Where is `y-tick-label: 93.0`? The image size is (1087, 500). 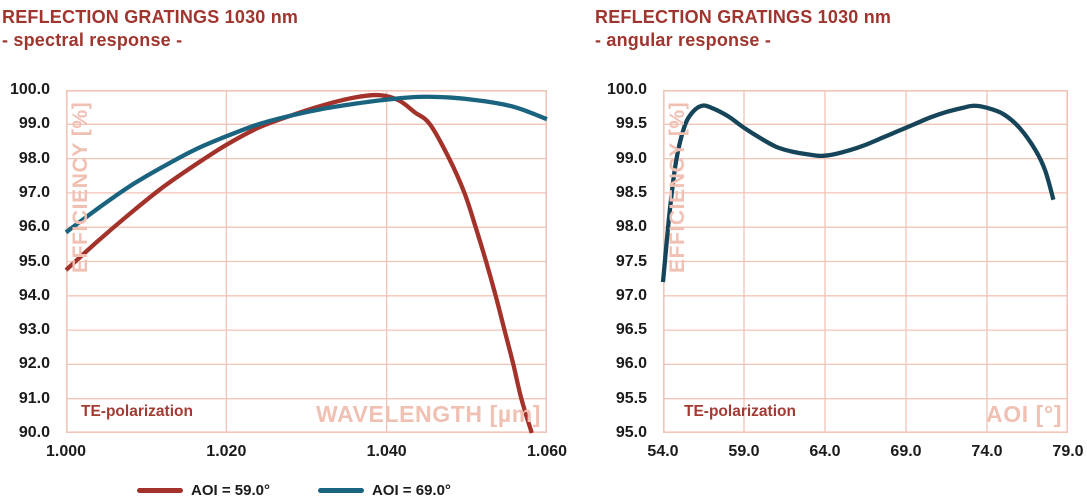 y-tick-label: 93.0 is located at coordinates (34, 330).